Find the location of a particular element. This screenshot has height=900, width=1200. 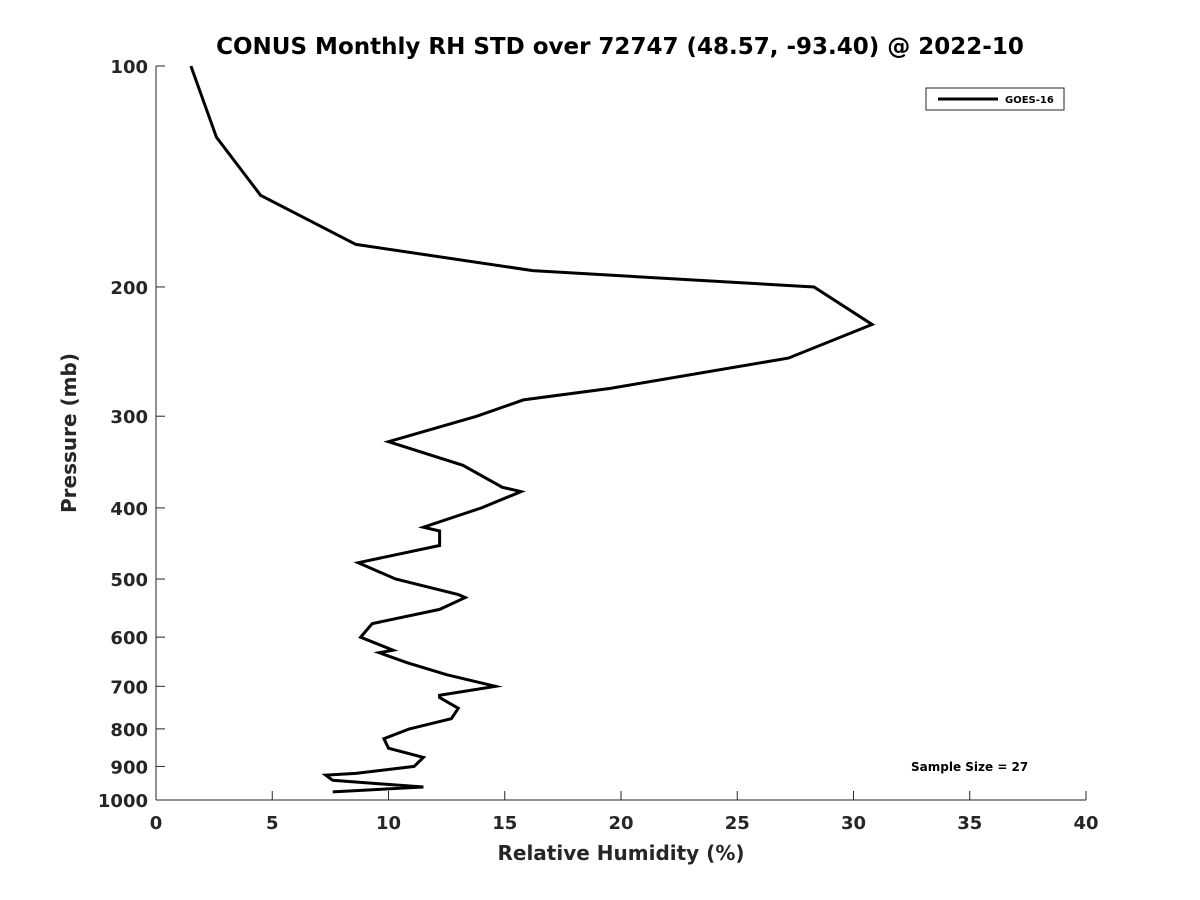

y-tick-label: 400 is located at coordinates (129, 509).